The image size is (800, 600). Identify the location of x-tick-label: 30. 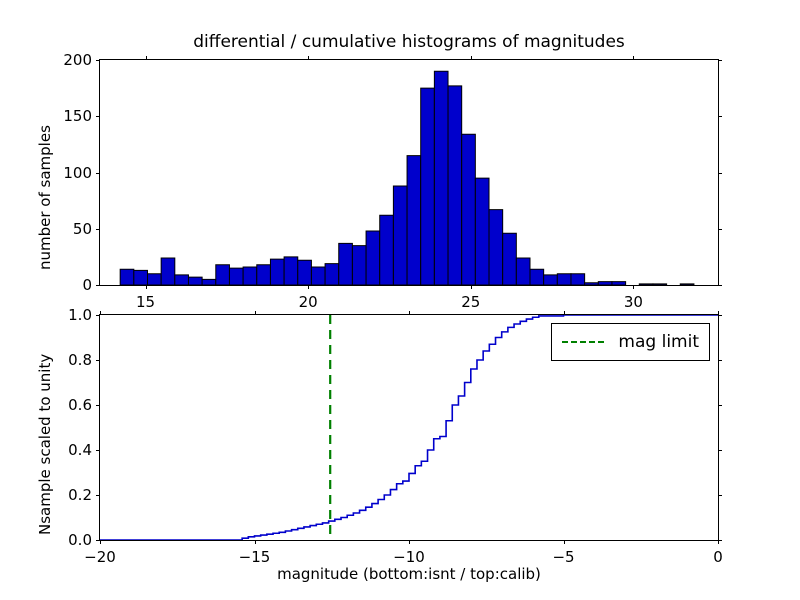
(633, 302).